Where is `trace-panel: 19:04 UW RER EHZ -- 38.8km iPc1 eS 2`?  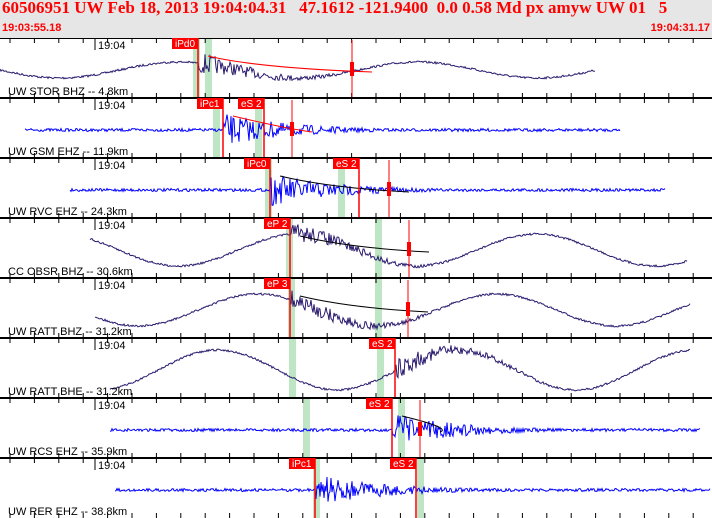
trace-panel: 19:04 UW RER EHZ -- 38.8km iPc1 eS 2 is located at coordinates (356, 487).